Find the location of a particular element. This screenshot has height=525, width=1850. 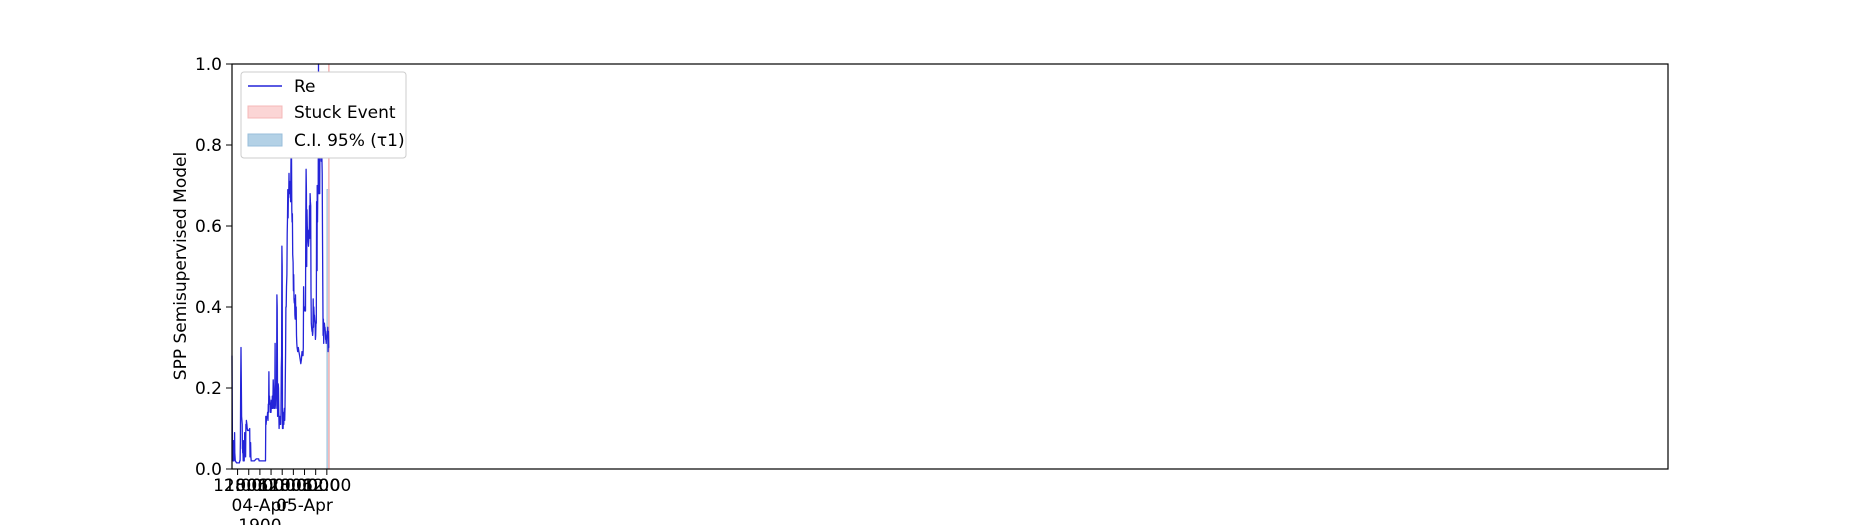

x-tick-date-label: 04-Apr is located at coordinates (259, 506).